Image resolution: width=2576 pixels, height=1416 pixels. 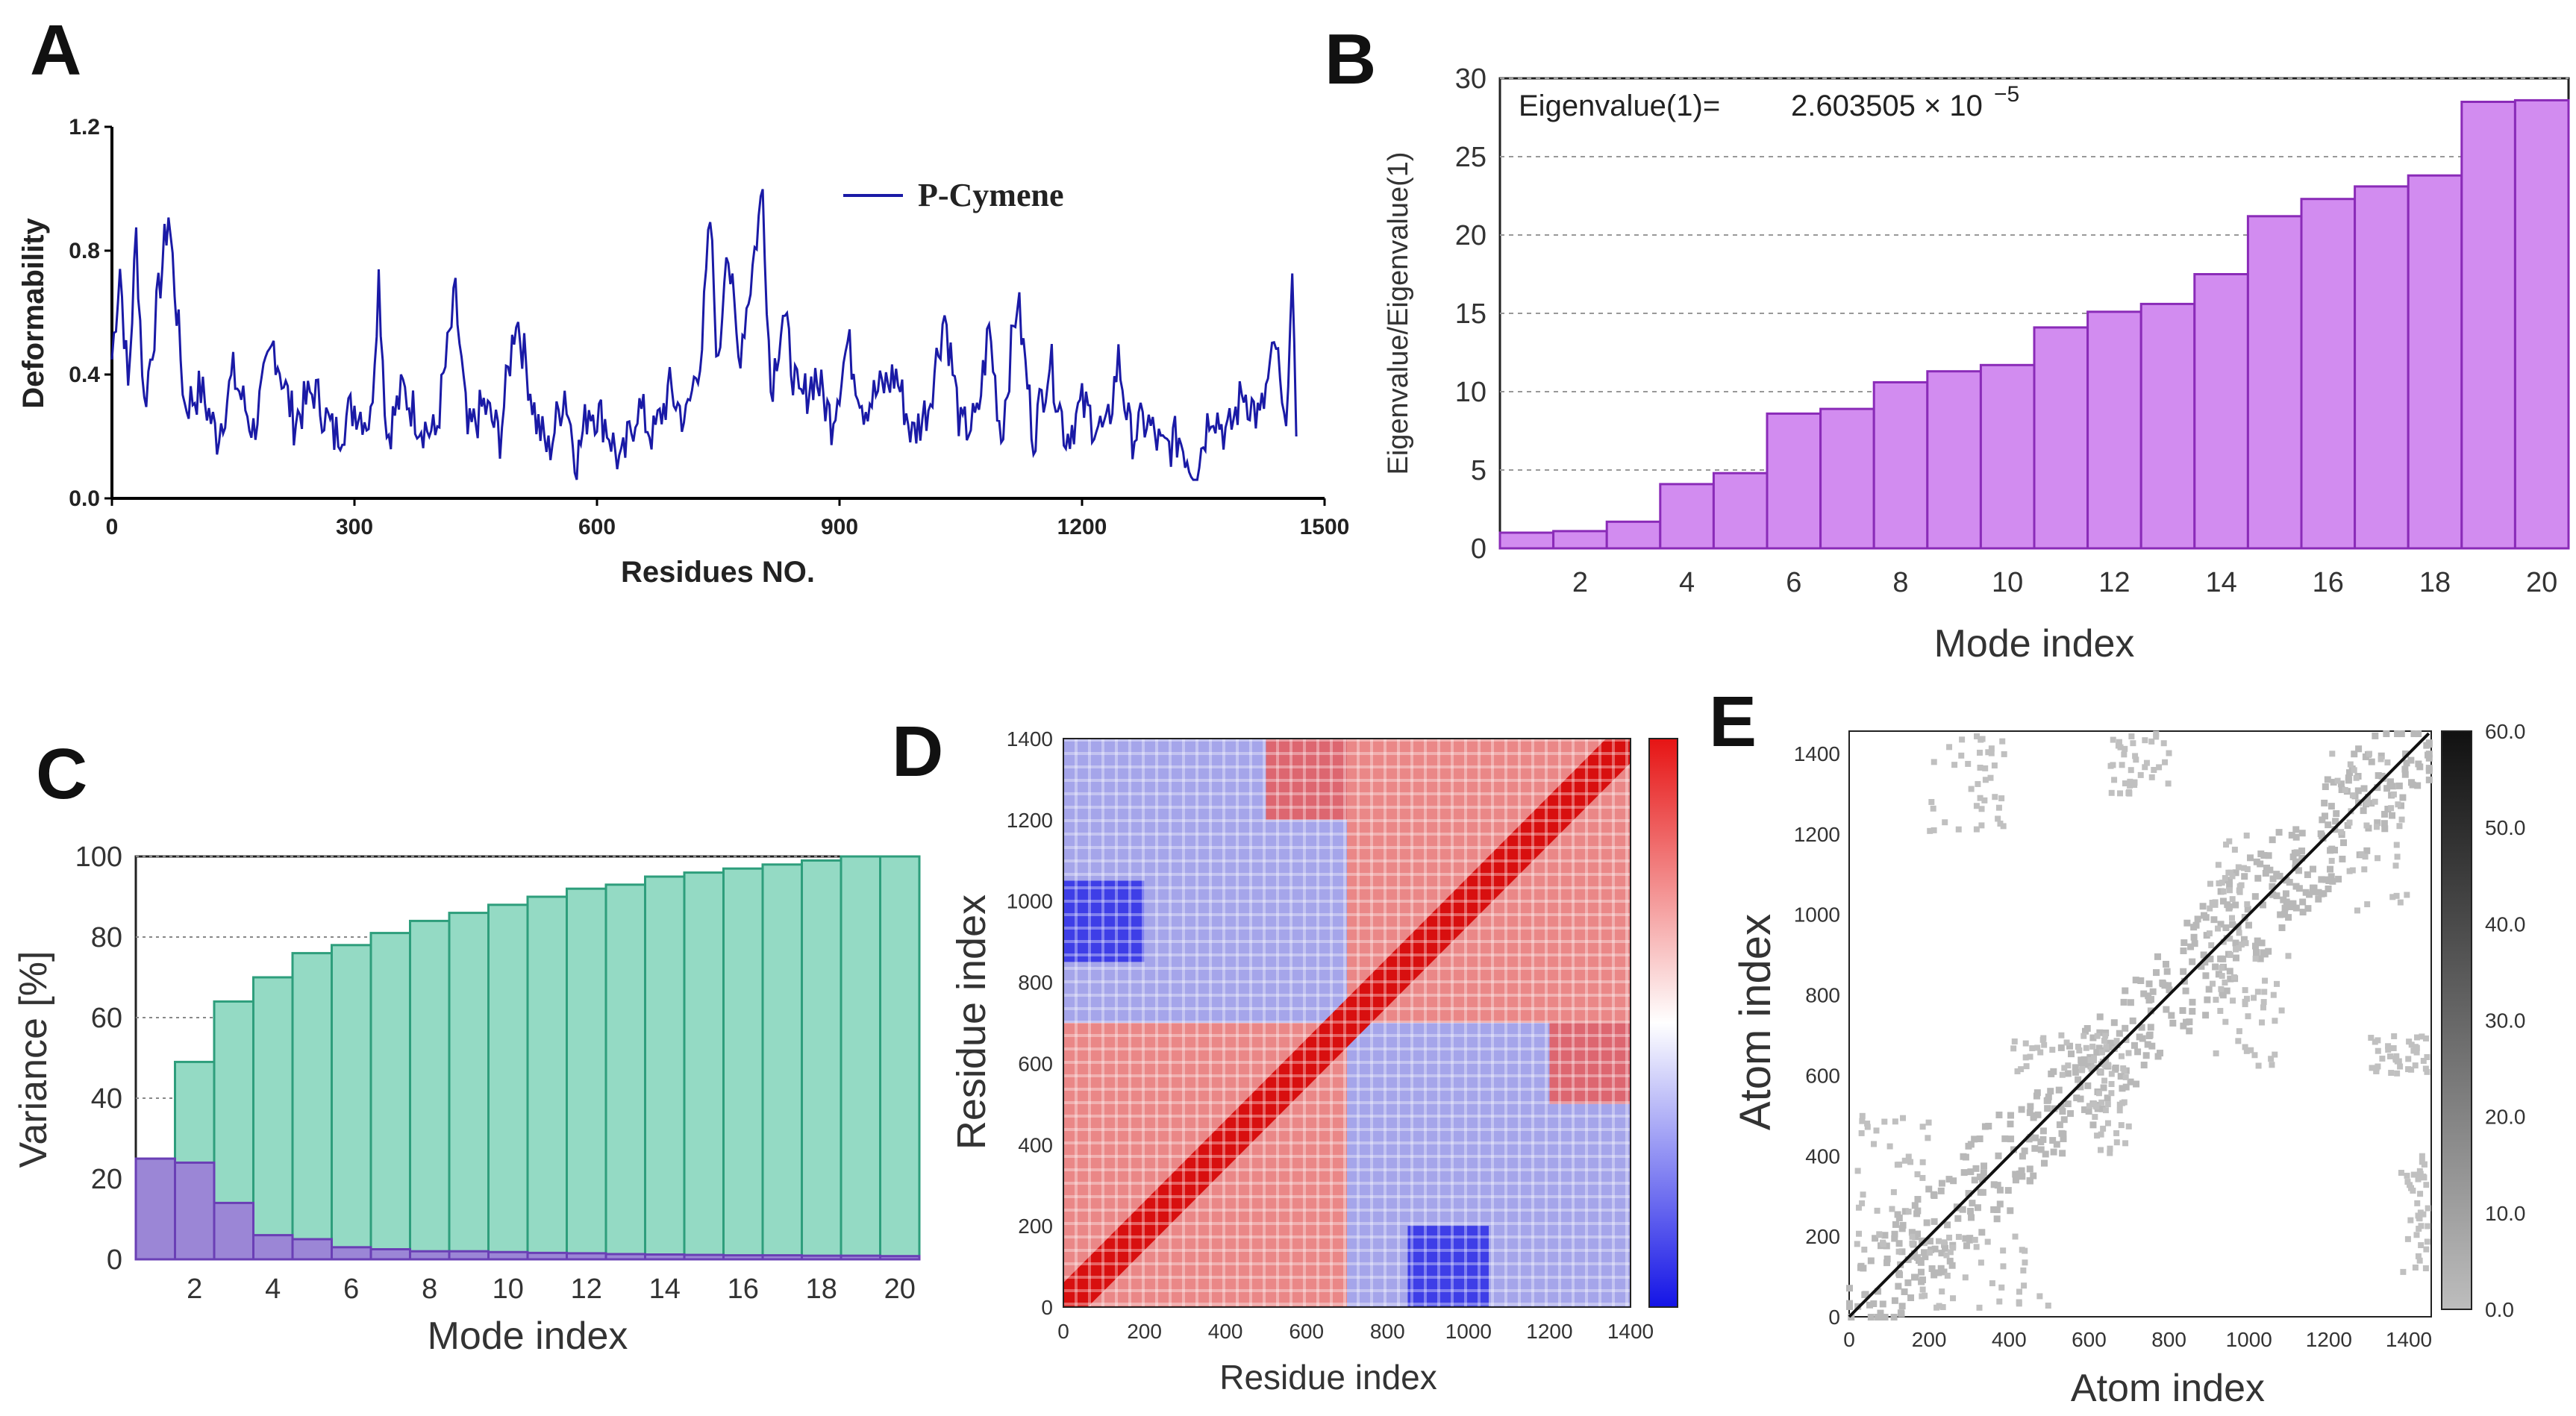 I want to click on panel-c-individual-bar, so click(x=860, y=1257).